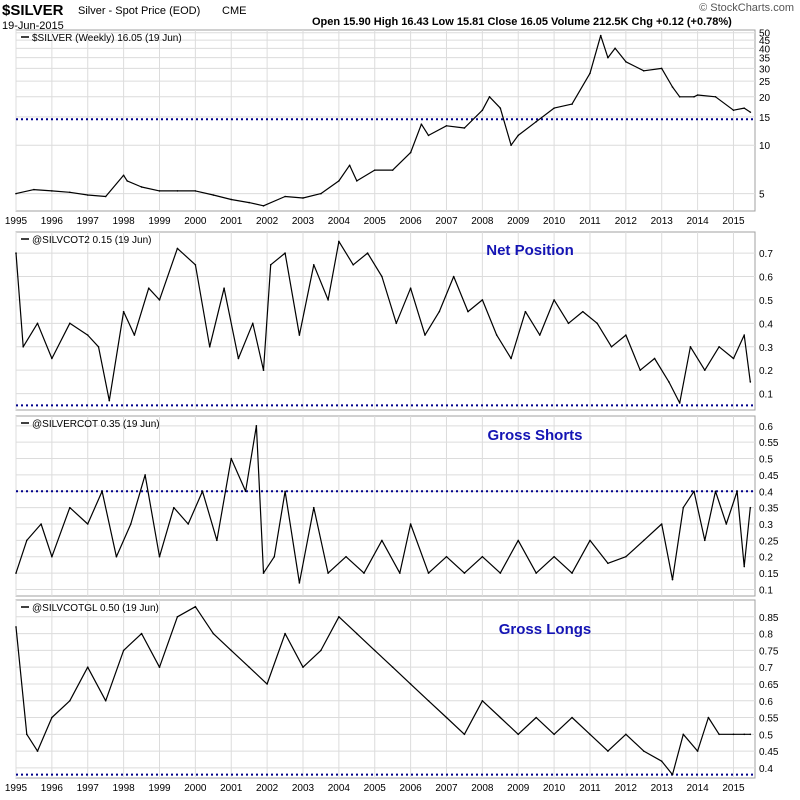  Describe the element at coordinates (762, 195) in the screenshot. I see `y-tick-label: 5` at that location.